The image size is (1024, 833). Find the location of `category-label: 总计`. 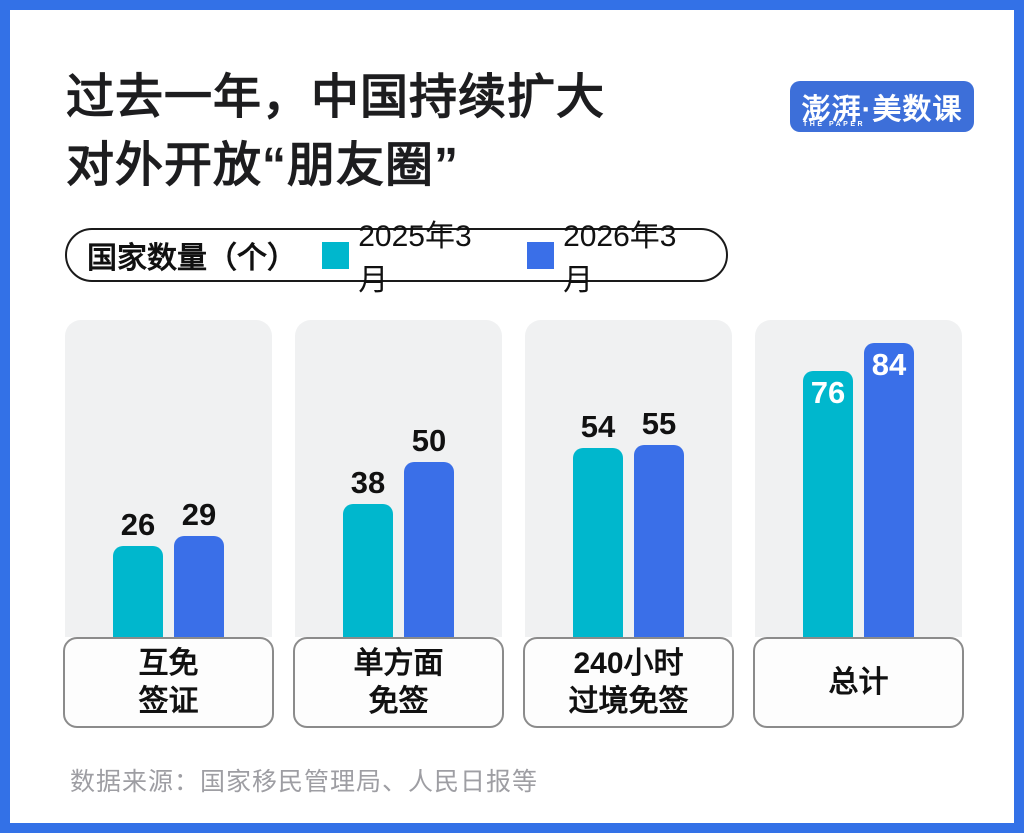

category-label: 总计 is located at coordinates (858, 682).